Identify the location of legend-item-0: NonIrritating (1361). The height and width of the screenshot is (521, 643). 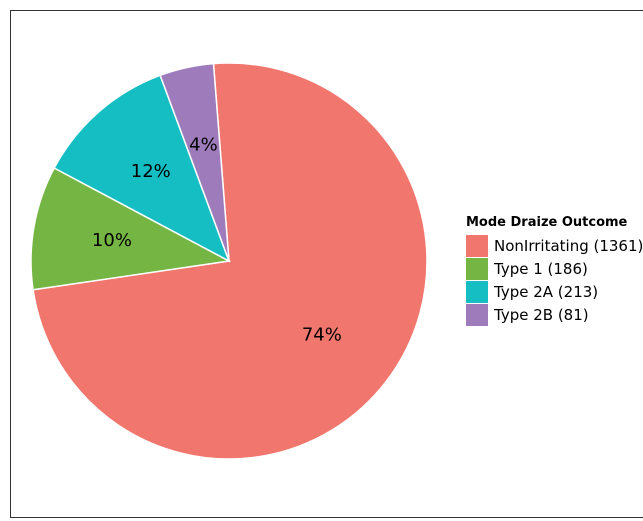
(554, 245).